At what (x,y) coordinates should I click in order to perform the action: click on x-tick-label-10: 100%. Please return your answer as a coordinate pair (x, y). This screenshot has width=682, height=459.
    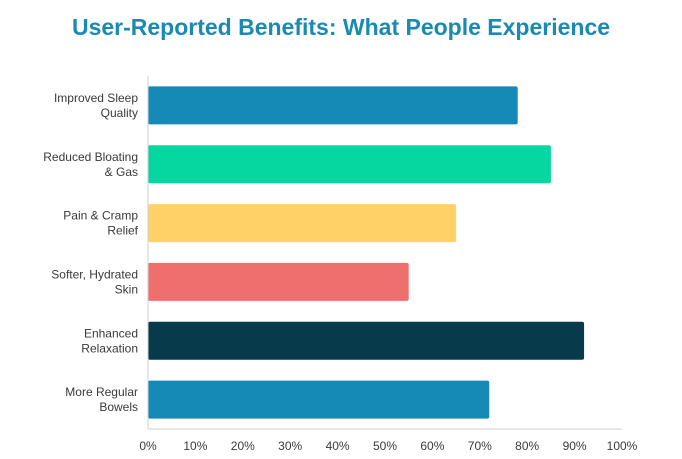
    Looking at the image, I should click on (622, 446).